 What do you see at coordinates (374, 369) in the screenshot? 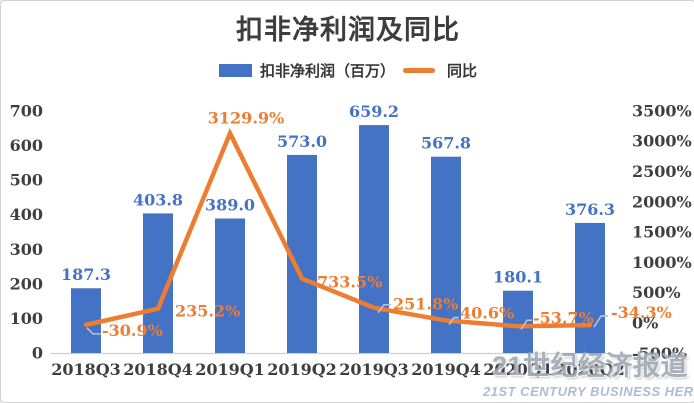
I see `x-axis-label: 2019Q3` at bounding box center [374, 369].